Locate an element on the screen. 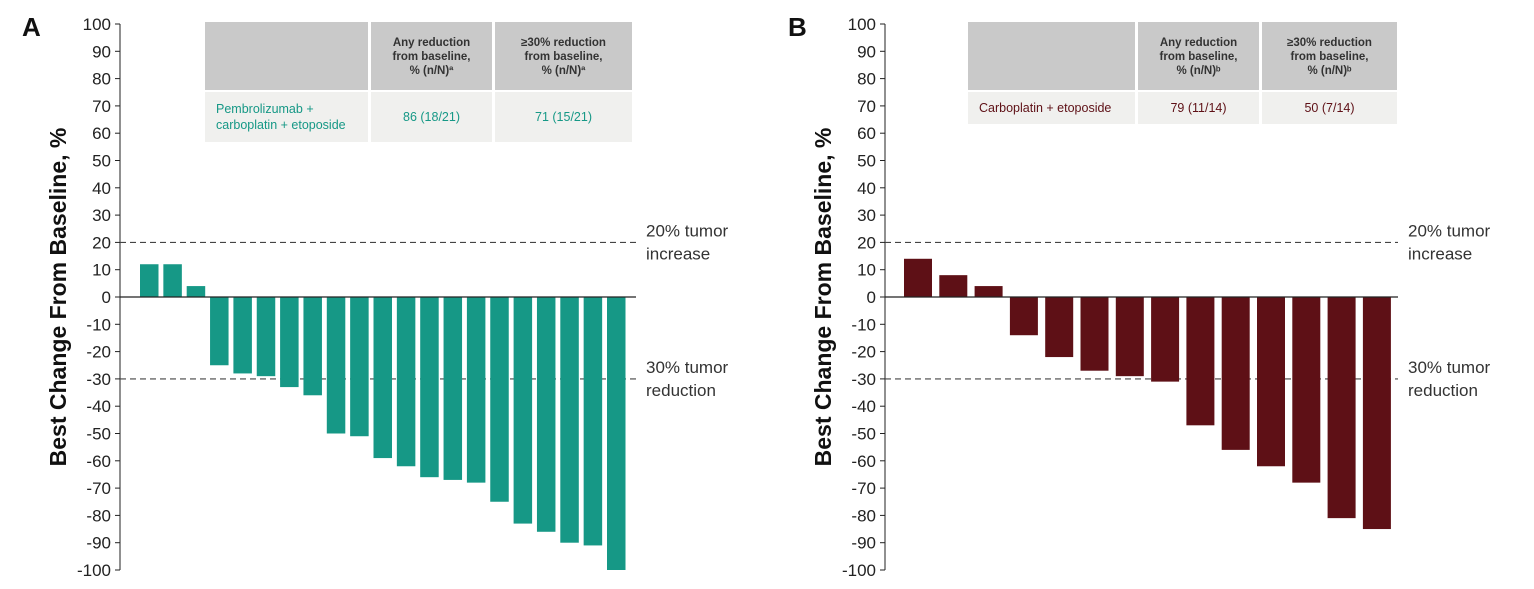 The height and width of the screenshot is (589, 1534). table-header-label: Any reduction from baseline,% (n/N)ª is located at coordinates (432, 57).